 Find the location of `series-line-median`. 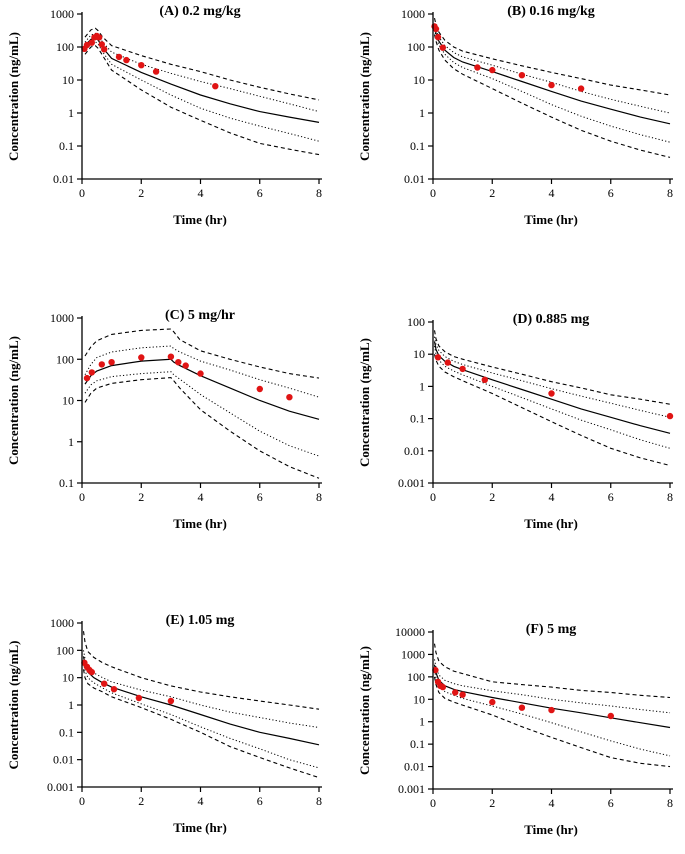

series-line-median is located at coordinates (552, 696).